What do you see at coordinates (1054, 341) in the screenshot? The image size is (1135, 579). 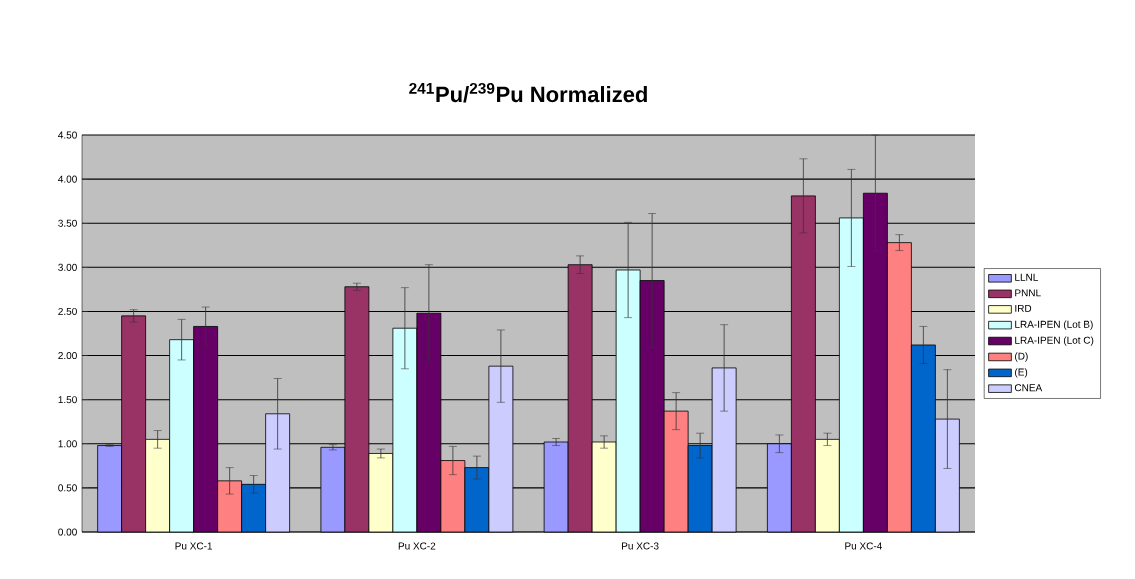 I see `legend-label: LRA-IPEN (Lot C)` at bounding box center [1054, 341].